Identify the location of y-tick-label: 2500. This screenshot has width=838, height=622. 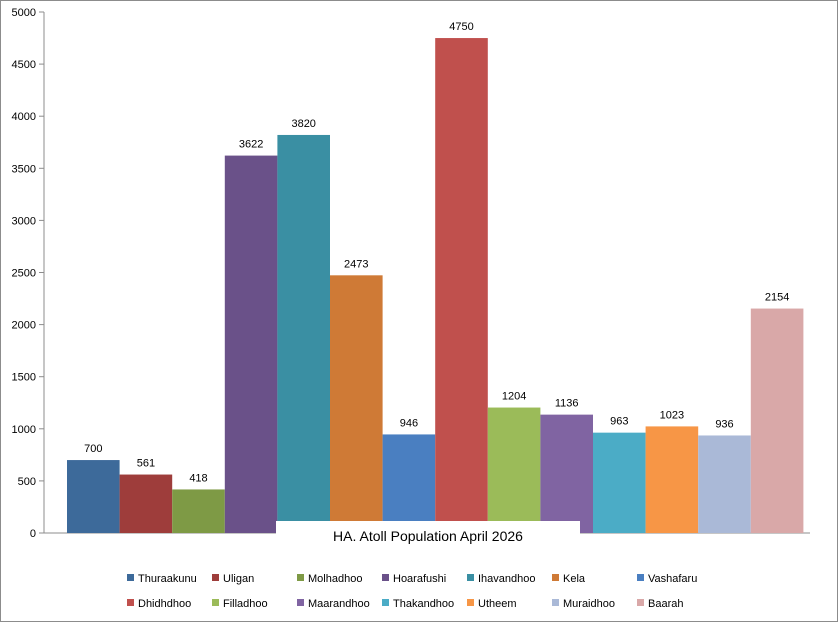
(24, 274).